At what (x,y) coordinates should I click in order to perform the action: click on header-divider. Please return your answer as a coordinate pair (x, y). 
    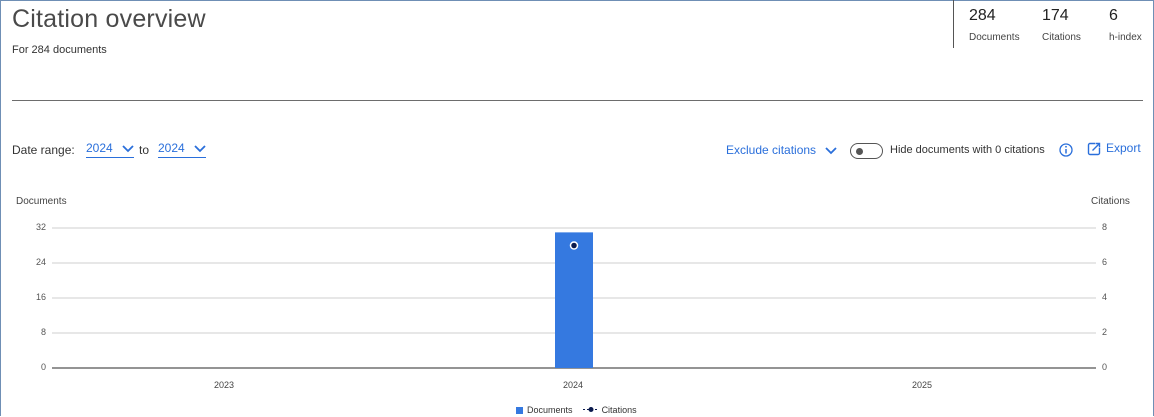
    Looking at the image, I should click on (577, 100).